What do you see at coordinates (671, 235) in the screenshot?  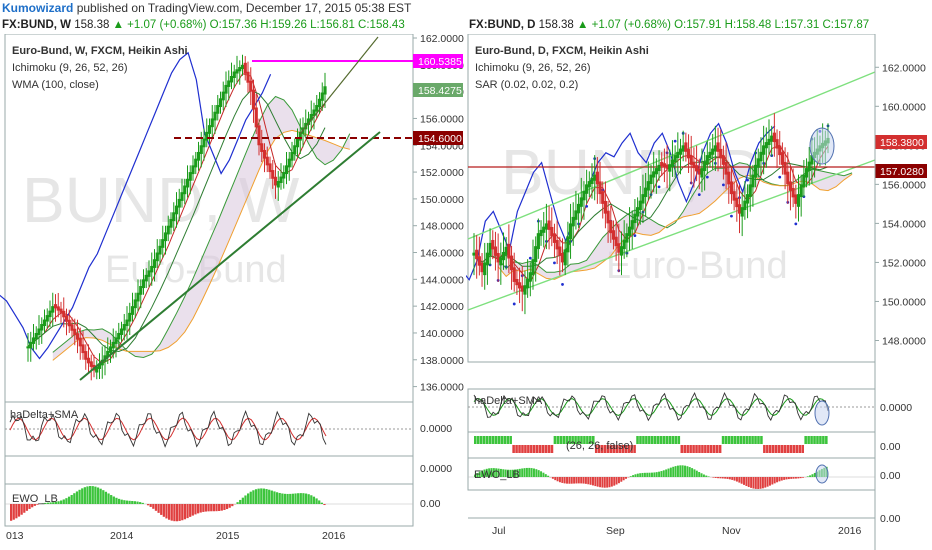 I see `channel-lower` at bounding box center [671, 235].